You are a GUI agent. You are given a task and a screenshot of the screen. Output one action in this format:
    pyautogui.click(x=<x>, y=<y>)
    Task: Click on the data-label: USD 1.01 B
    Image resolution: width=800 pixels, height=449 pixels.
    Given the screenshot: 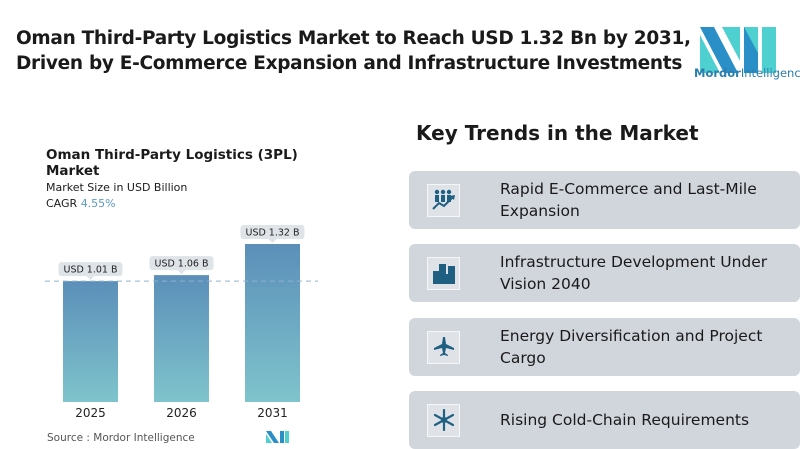 What is the action you would take?
    pyautogui.click(x=90, y=270)
    